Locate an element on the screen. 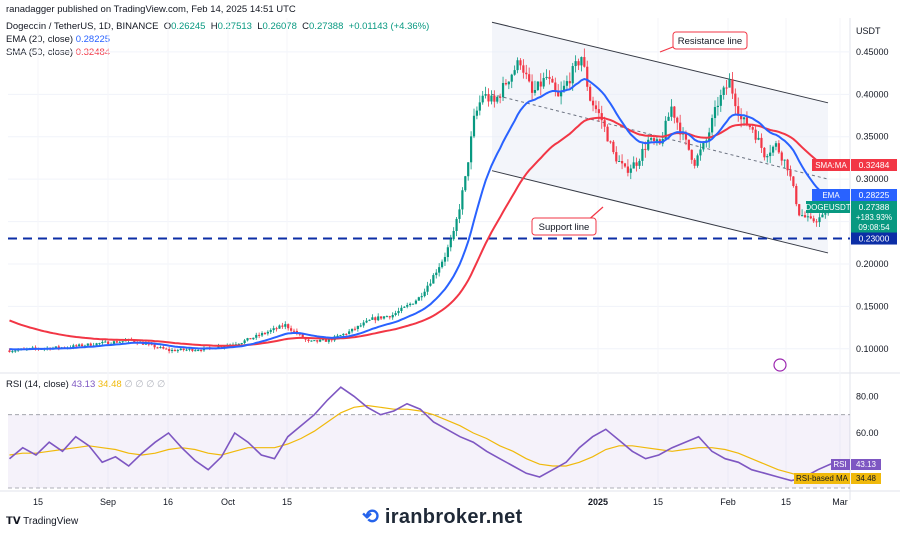 The height and width of the screenshot is (535, 900). price-tick-label: 0.20000 is located at coordinates (872, 264).